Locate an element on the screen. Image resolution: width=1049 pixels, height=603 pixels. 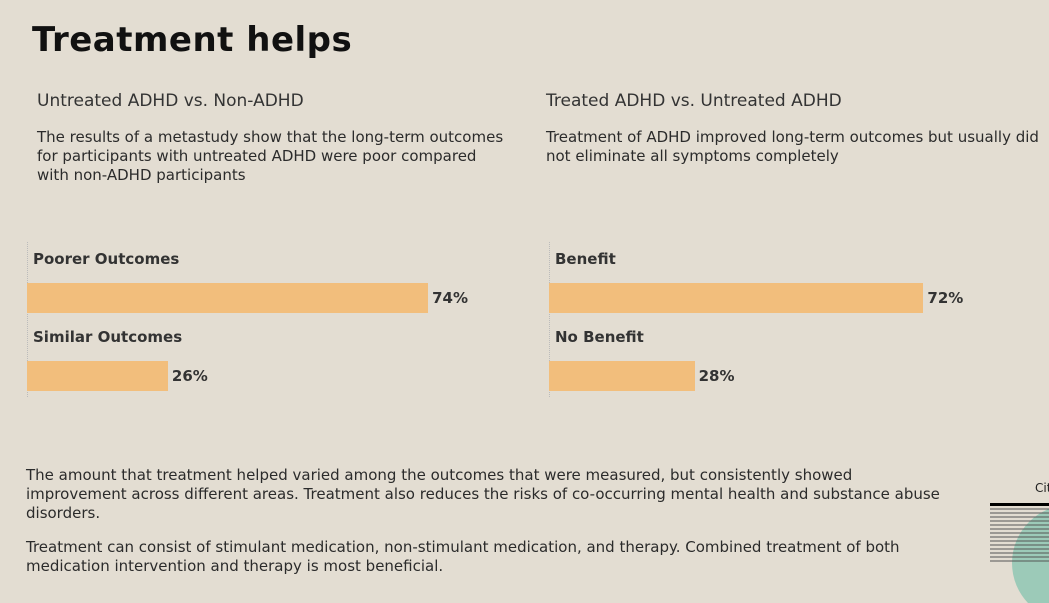
decorative-lines-circle is located at coordinates (1019, 553).